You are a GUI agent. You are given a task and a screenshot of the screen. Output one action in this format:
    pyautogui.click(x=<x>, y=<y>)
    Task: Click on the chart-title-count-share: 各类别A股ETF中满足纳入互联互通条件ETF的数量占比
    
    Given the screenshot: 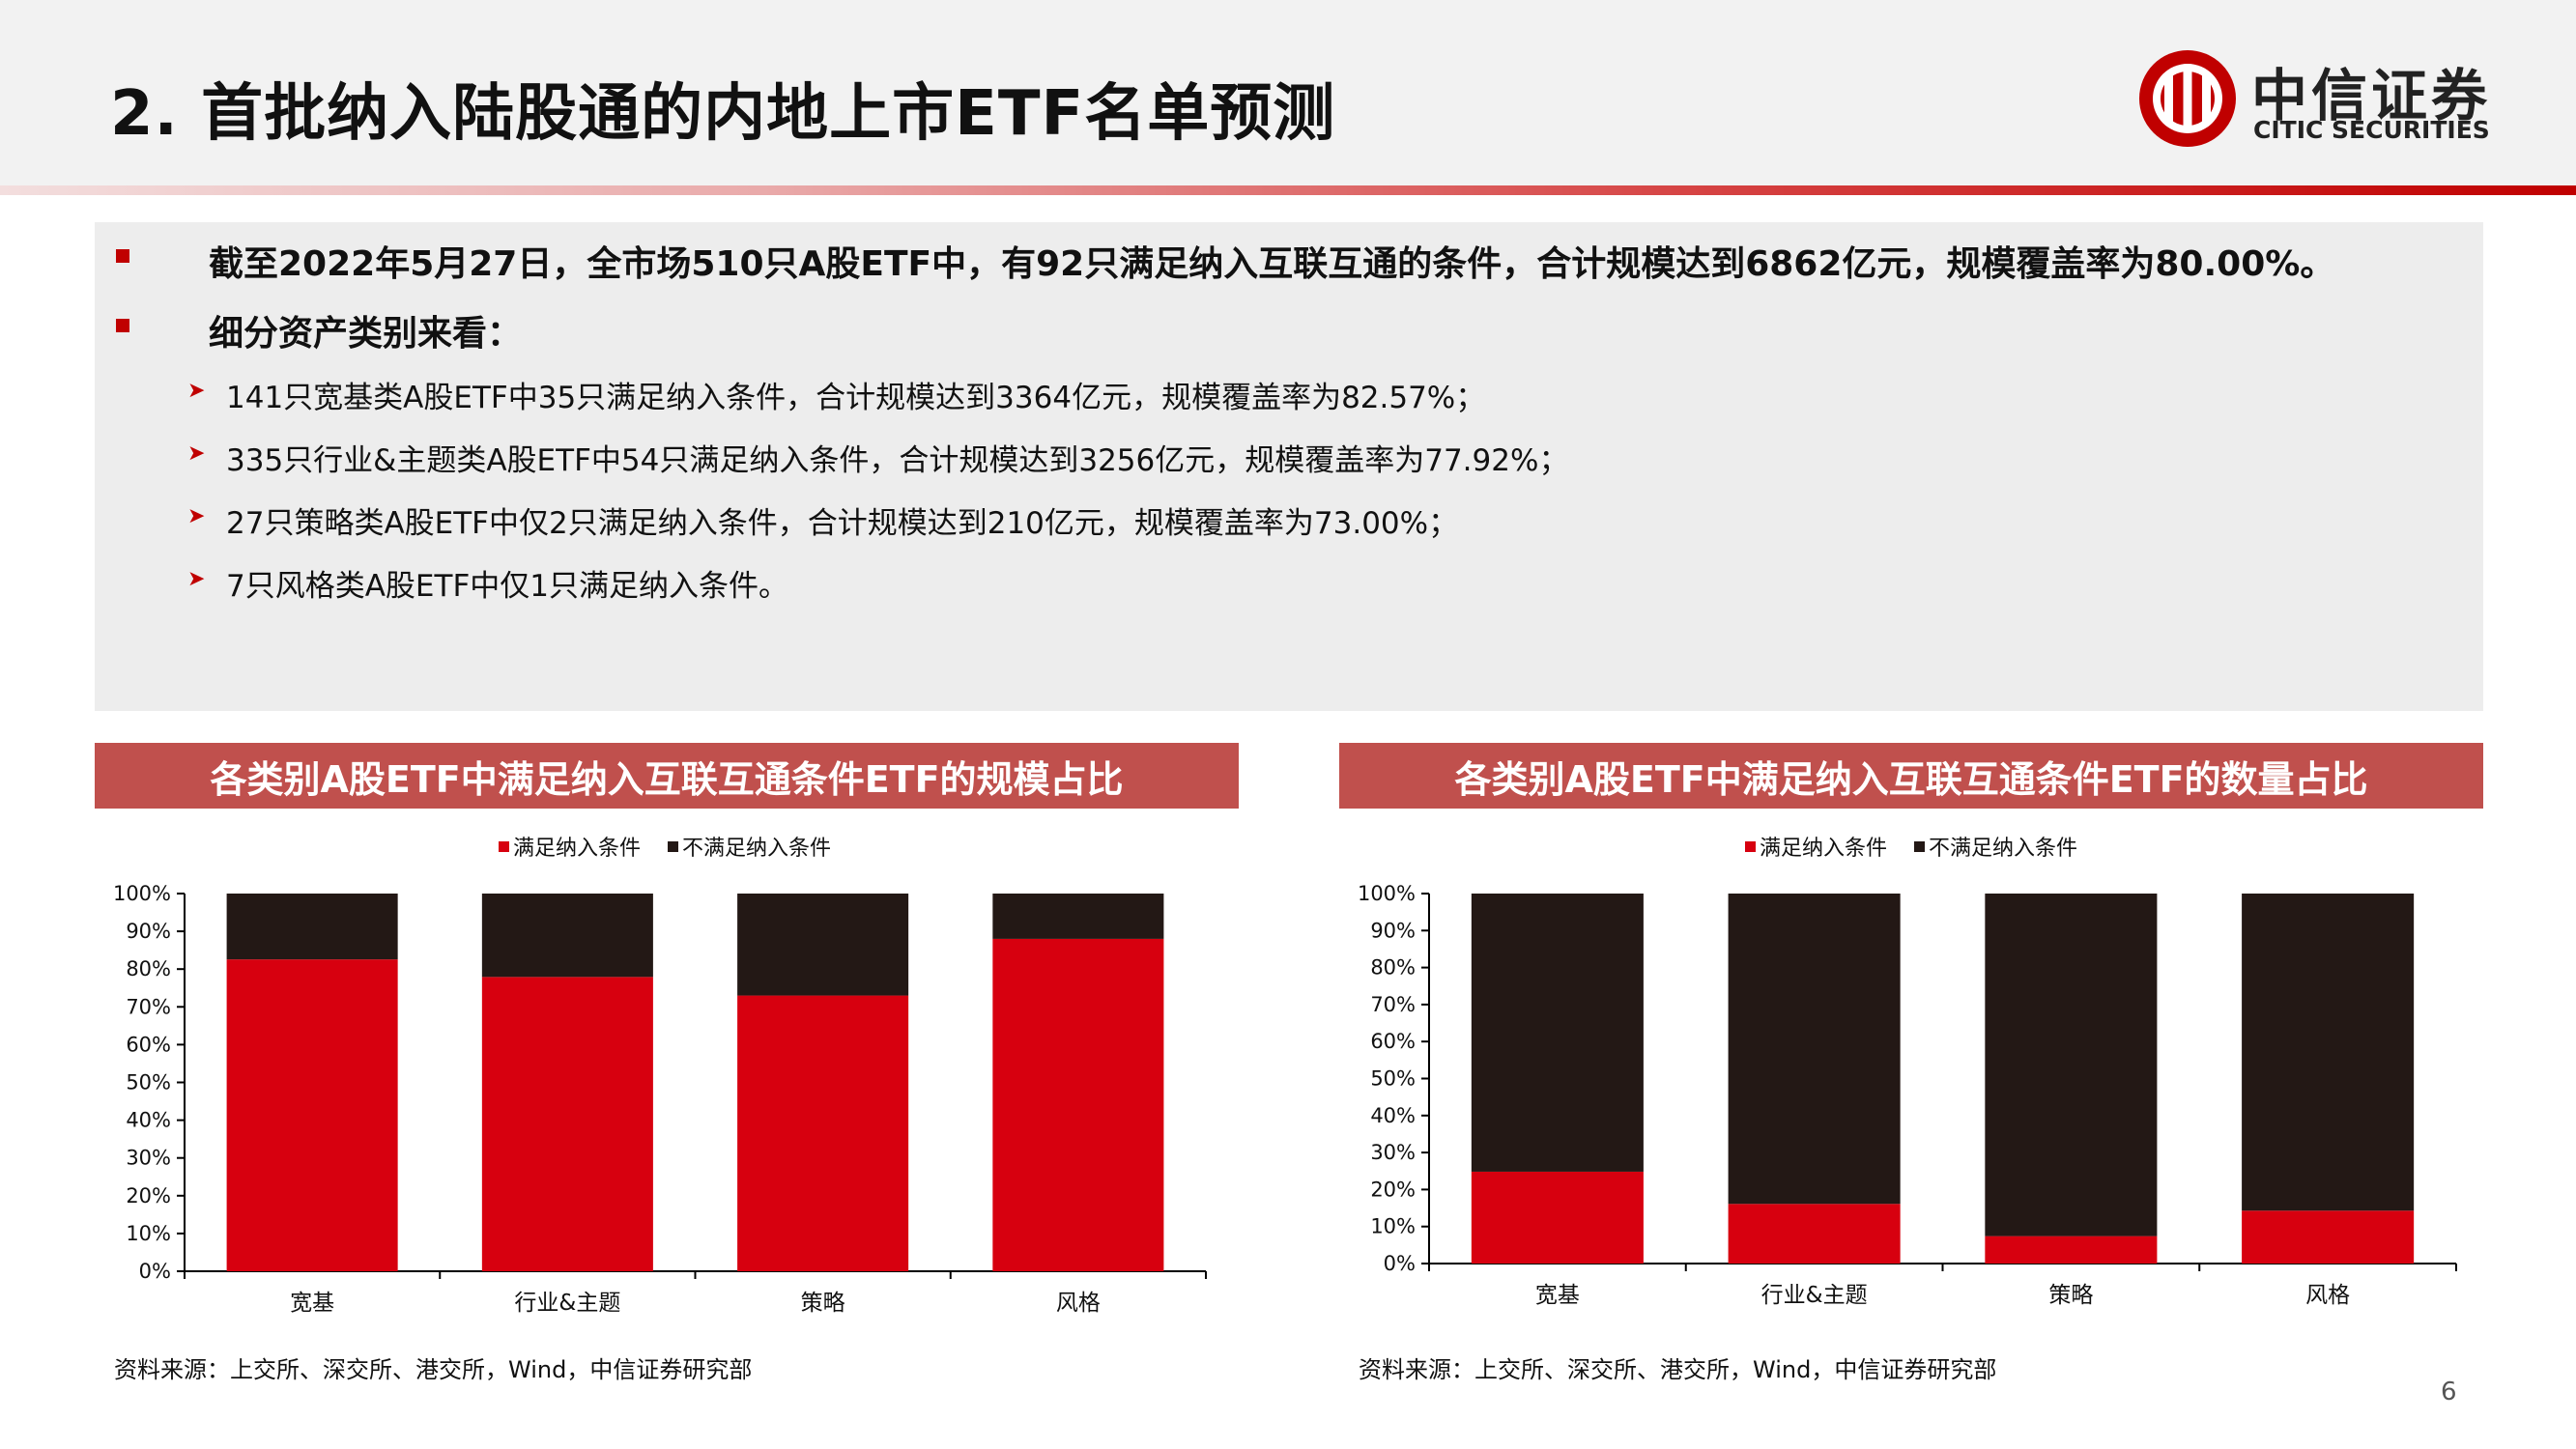 What is the action you would take?
    pyautogui.click(x=1911, y=776)
    